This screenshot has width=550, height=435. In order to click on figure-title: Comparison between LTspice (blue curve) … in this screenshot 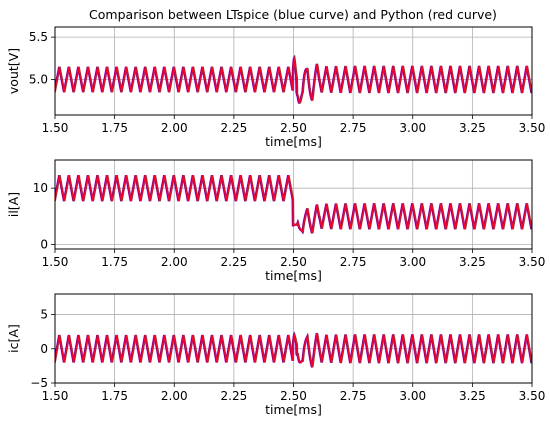, I will do `click(293, 14)`.